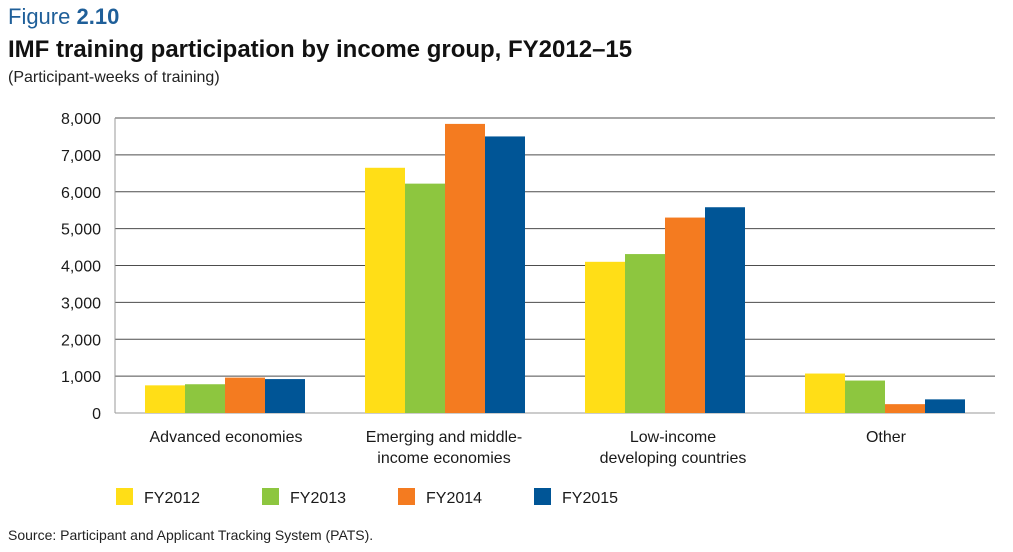 The height and width of the screenshot is (552, 1013). Describe the element at coordinates (673, 458) in the screenshot. I see `category-label: developing countries` at that location.